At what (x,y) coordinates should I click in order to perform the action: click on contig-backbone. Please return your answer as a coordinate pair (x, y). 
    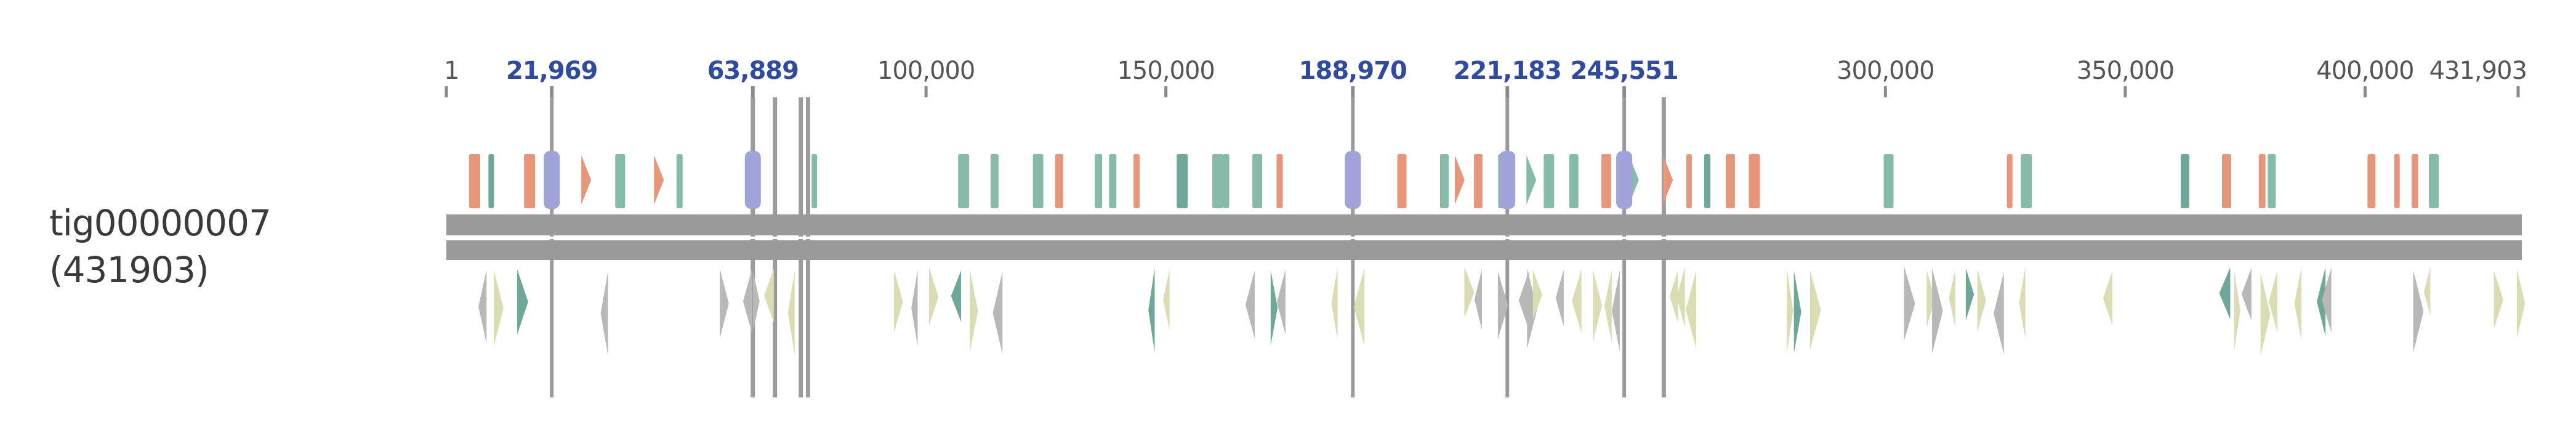
    Looking at the image, I should click on (1484, 237).